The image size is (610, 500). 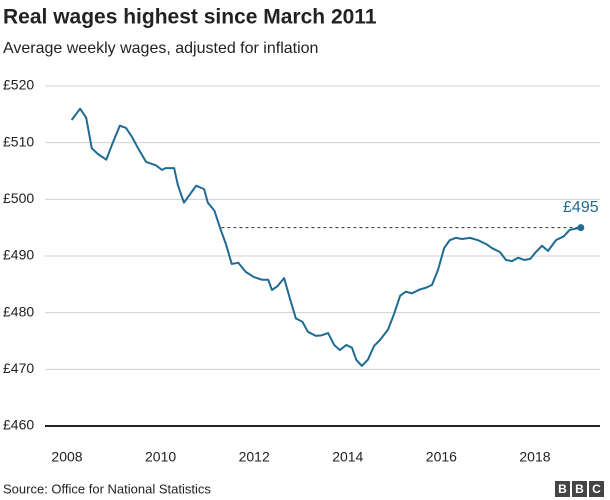 What do you see at coordinates (581, 207) in the screenshot?
I see `reference-label: £495` at bounding box center [581, 207].